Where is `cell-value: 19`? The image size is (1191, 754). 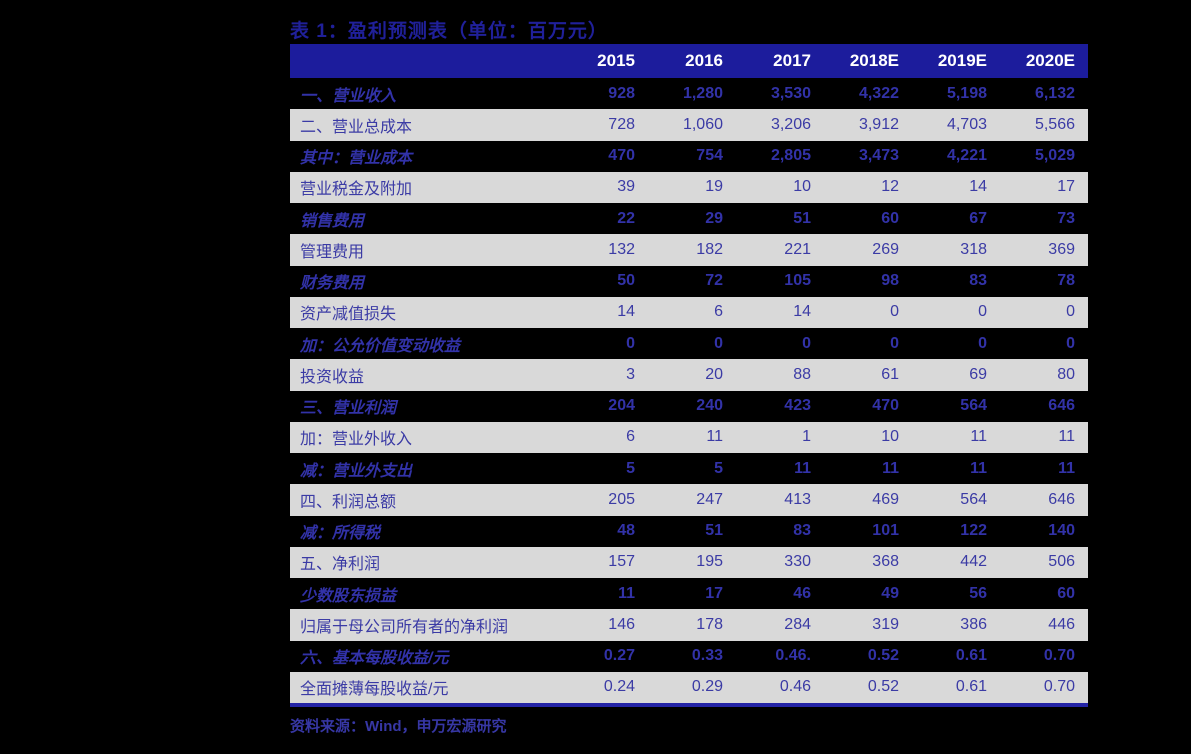 cell-value: 19 is located at coordinates (714, 187).